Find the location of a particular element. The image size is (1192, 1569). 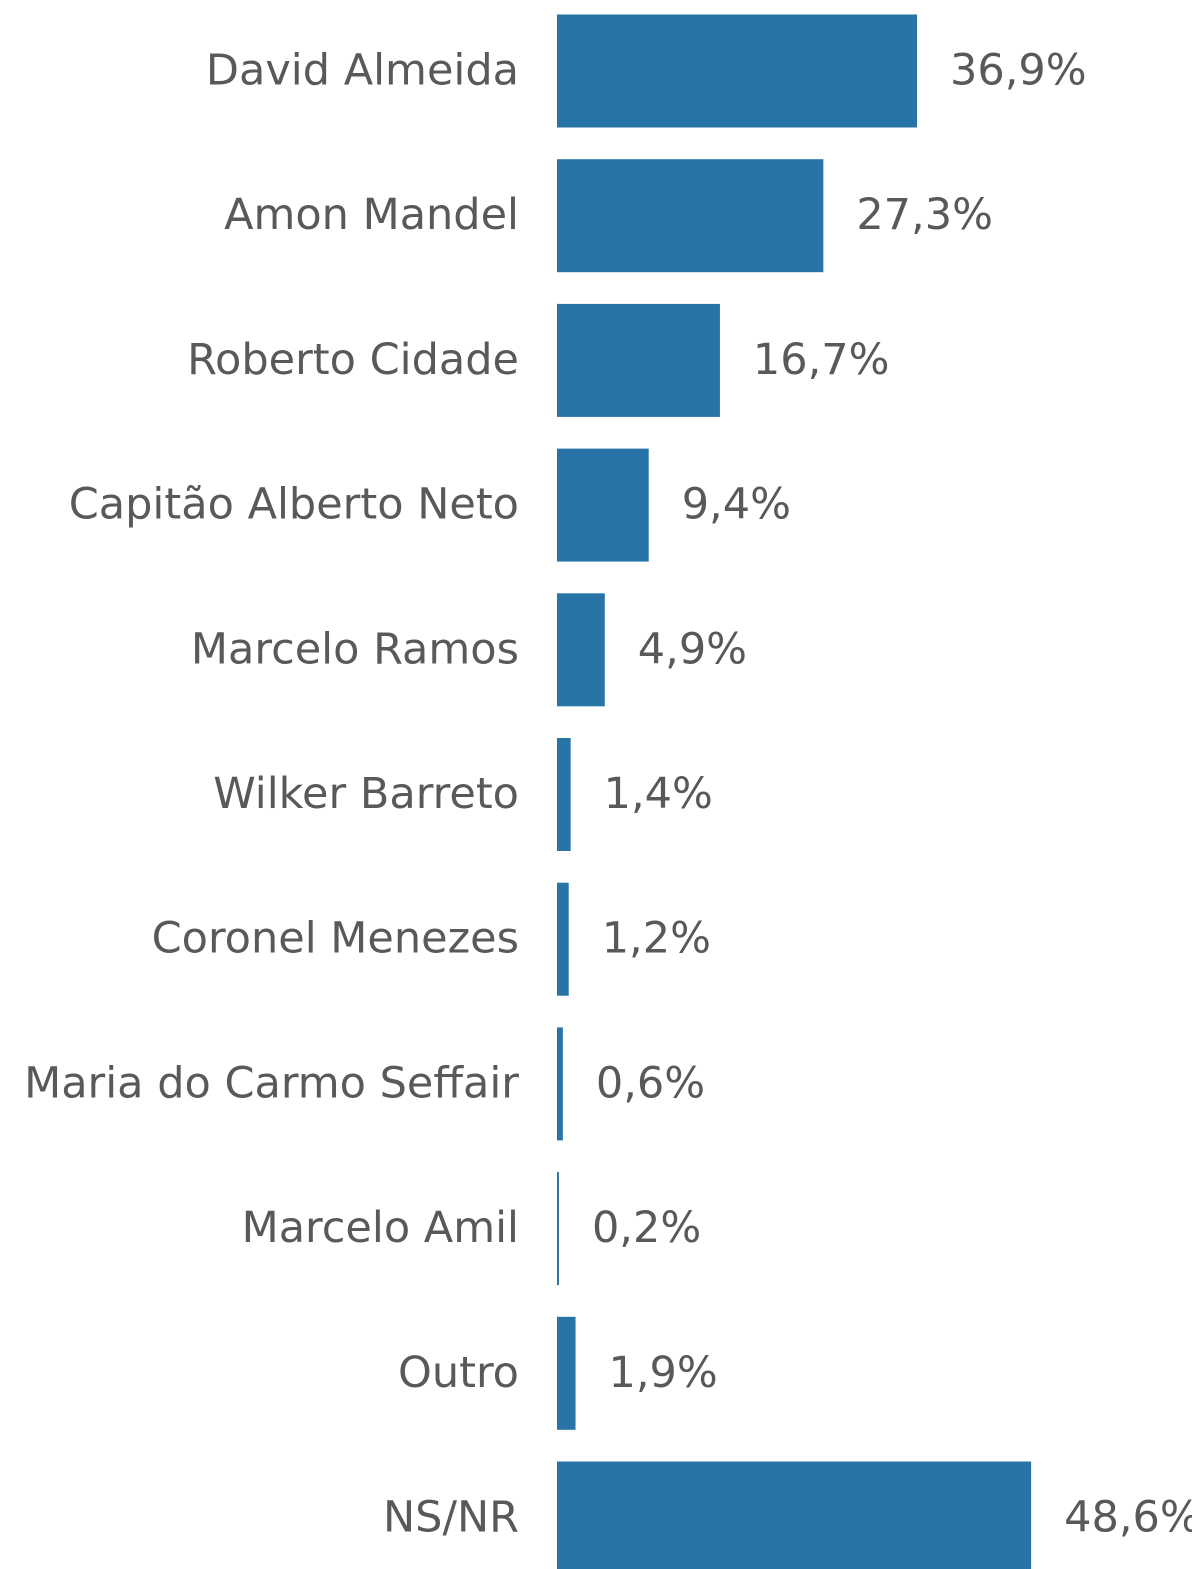

value-label: 0,6% is located at coordinates (650, 1083).